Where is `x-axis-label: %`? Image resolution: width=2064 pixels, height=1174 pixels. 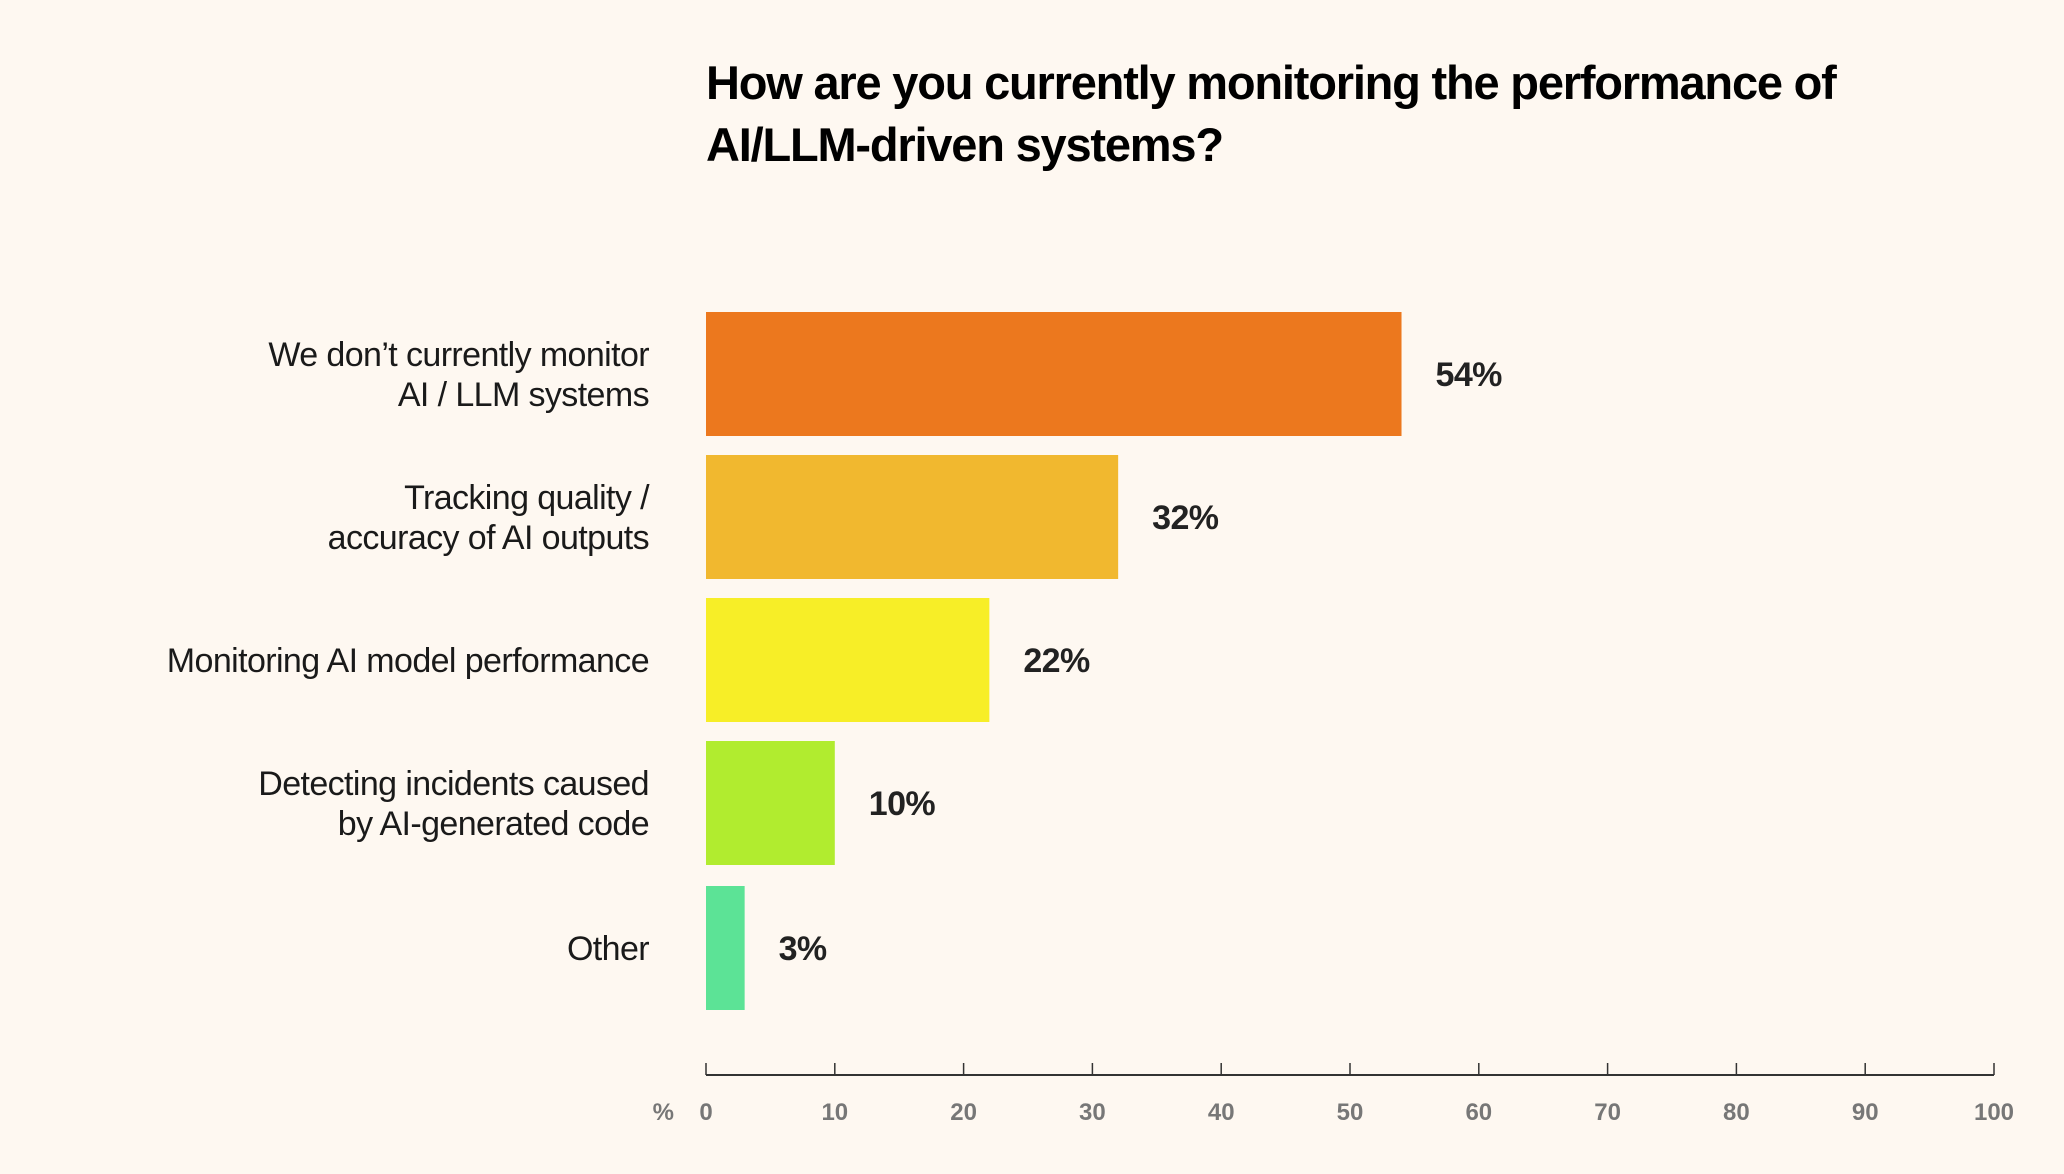
x-axis-label: % is located at coordinates (663, 1112).